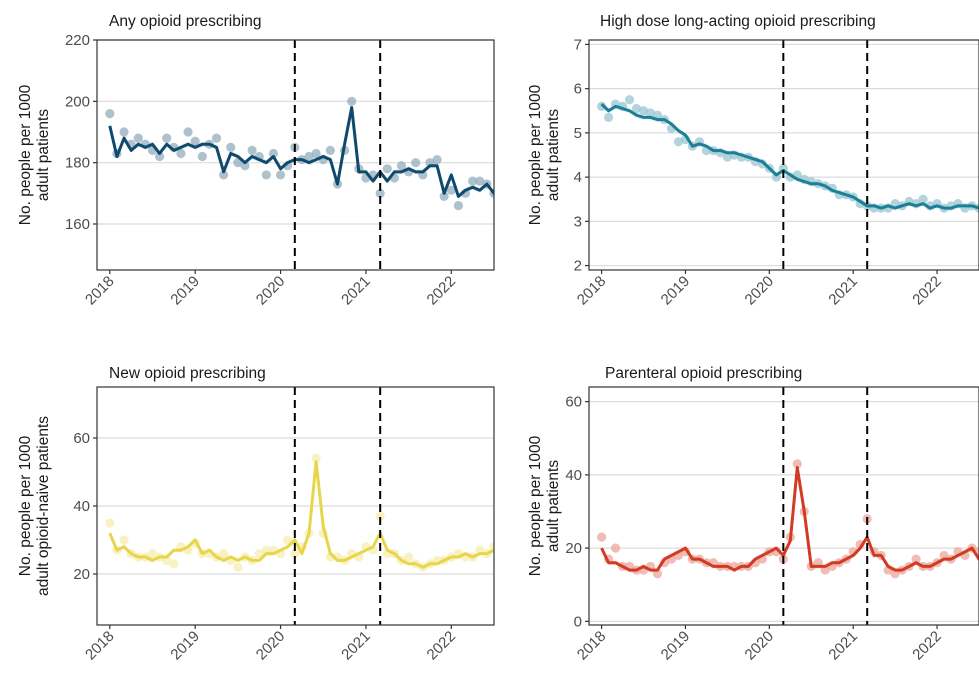  Describe the element at coordinates (187, 373) in the screenshot. I see `panel-title: New opioid prescribing` at that location.